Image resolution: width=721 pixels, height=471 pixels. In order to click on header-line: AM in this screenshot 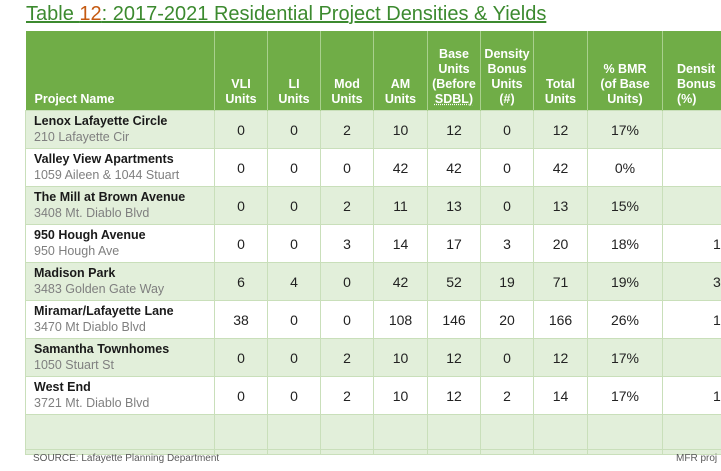, I will do `click(400, 84)`.